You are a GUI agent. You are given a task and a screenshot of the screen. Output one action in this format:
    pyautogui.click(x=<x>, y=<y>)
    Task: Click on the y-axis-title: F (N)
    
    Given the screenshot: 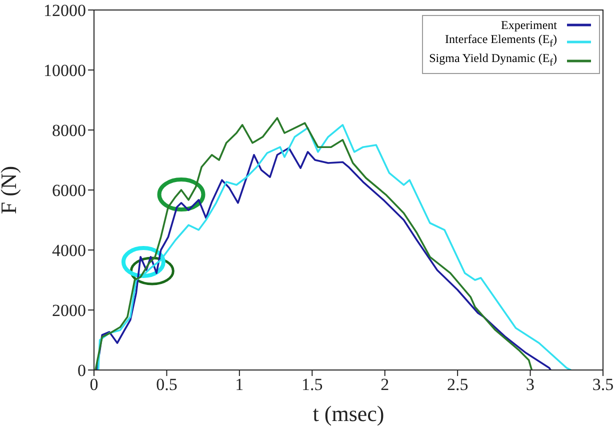 What is the action you would take?
    pyautogui.click(x=10, y=190)
    